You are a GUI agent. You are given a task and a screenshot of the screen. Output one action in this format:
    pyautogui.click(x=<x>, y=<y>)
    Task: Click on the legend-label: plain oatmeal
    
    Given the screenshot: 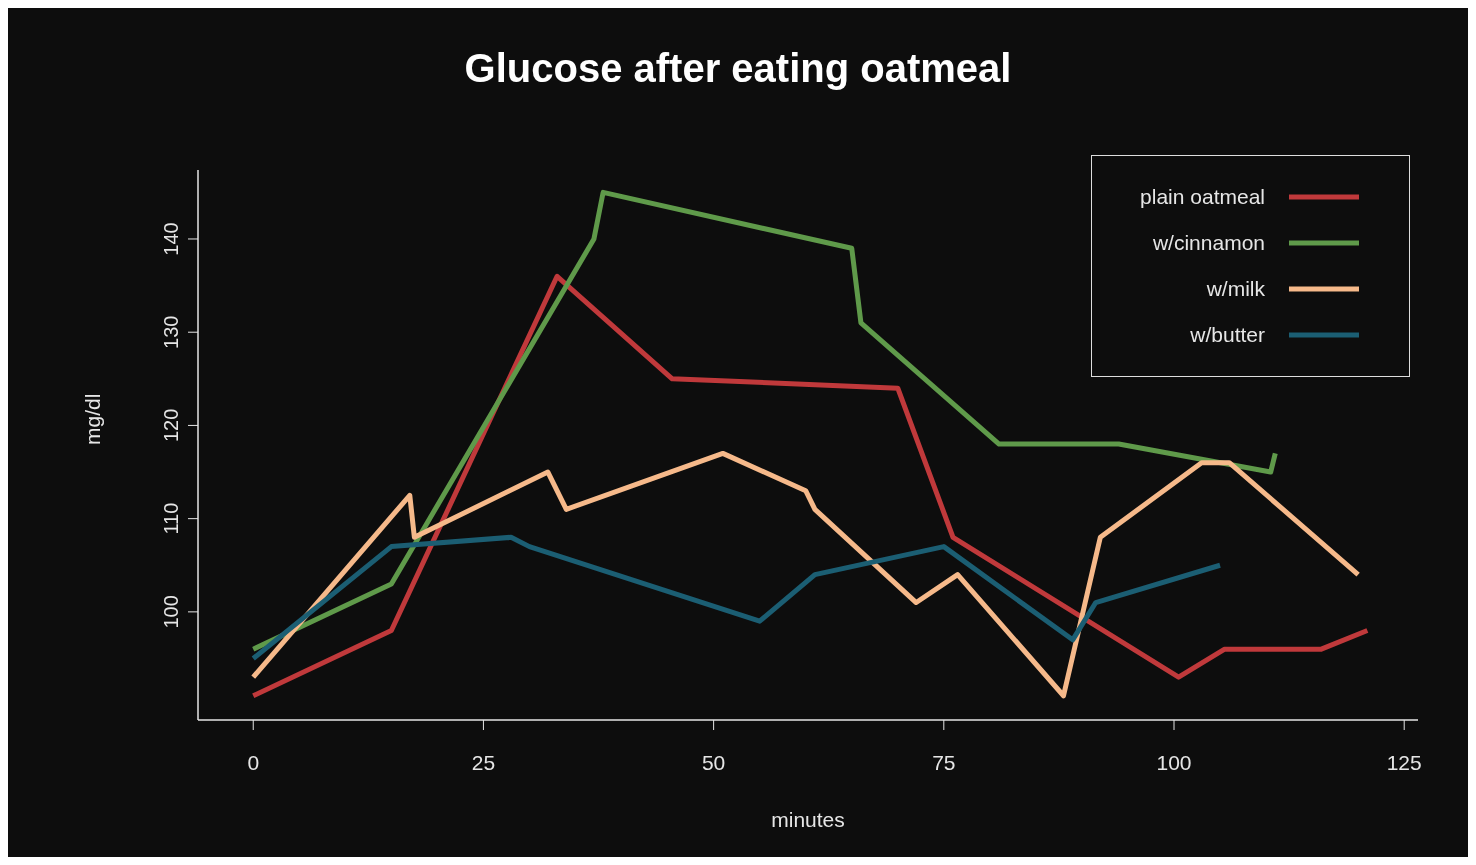 What is the action you would take?
    pyautogui.click(x=1202, y=197)
    